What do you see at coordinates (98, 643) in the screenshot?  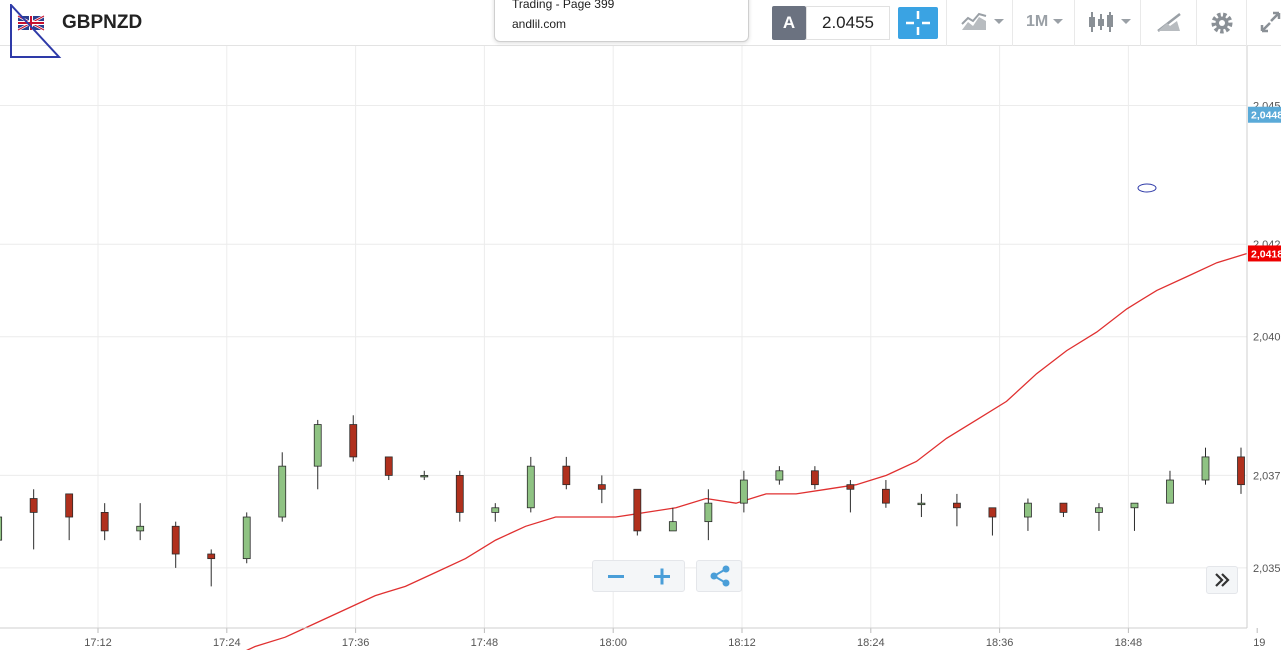 I see `x-tick-label: 17:12` at bounding box center [98, 643].